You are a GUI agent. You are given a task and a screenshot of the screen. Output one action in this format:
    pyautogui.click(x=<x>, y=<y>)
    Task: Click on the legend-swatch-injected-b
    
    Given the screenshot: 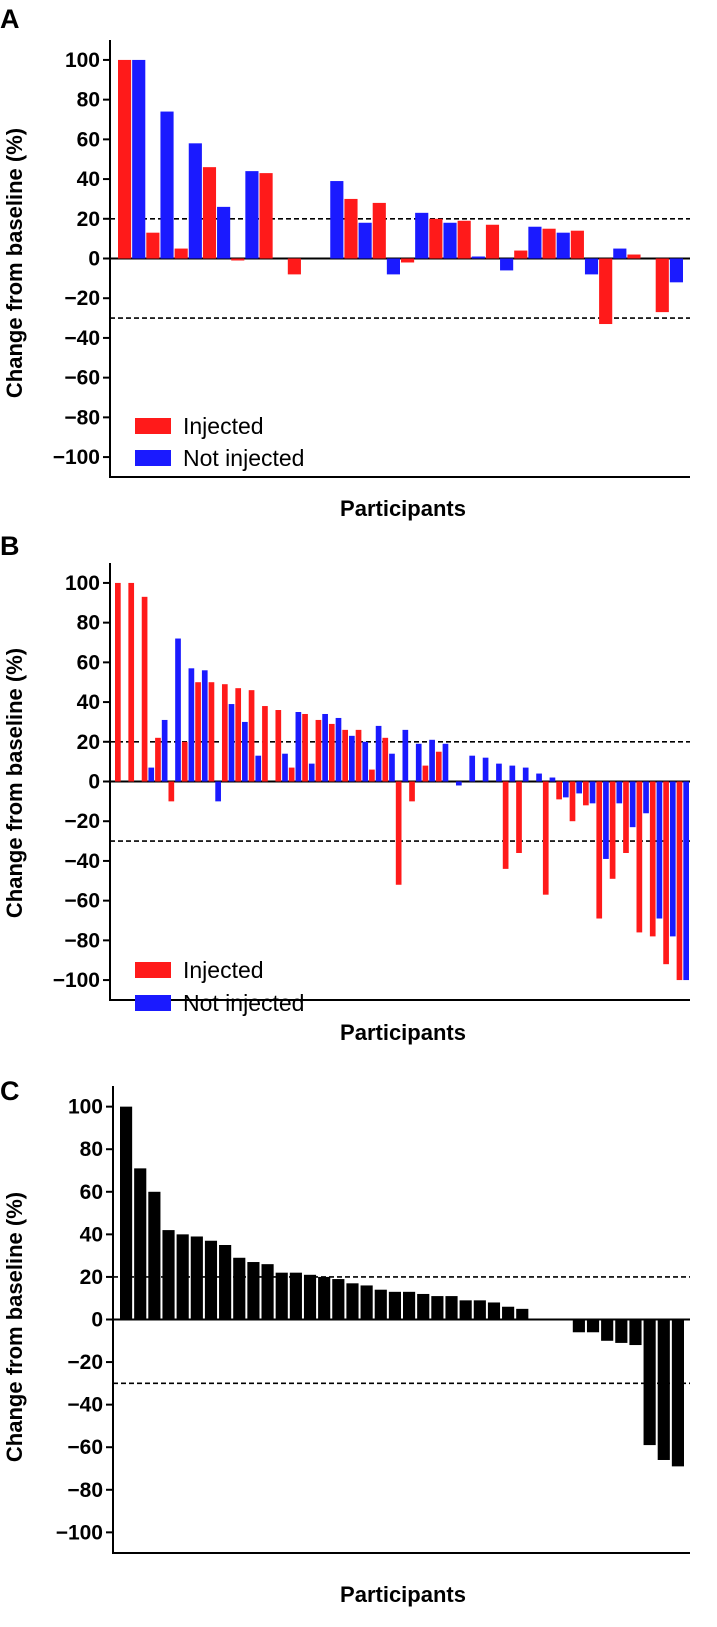 What is the action you would take?
    pyautogui.click(x=153, y=970)
    